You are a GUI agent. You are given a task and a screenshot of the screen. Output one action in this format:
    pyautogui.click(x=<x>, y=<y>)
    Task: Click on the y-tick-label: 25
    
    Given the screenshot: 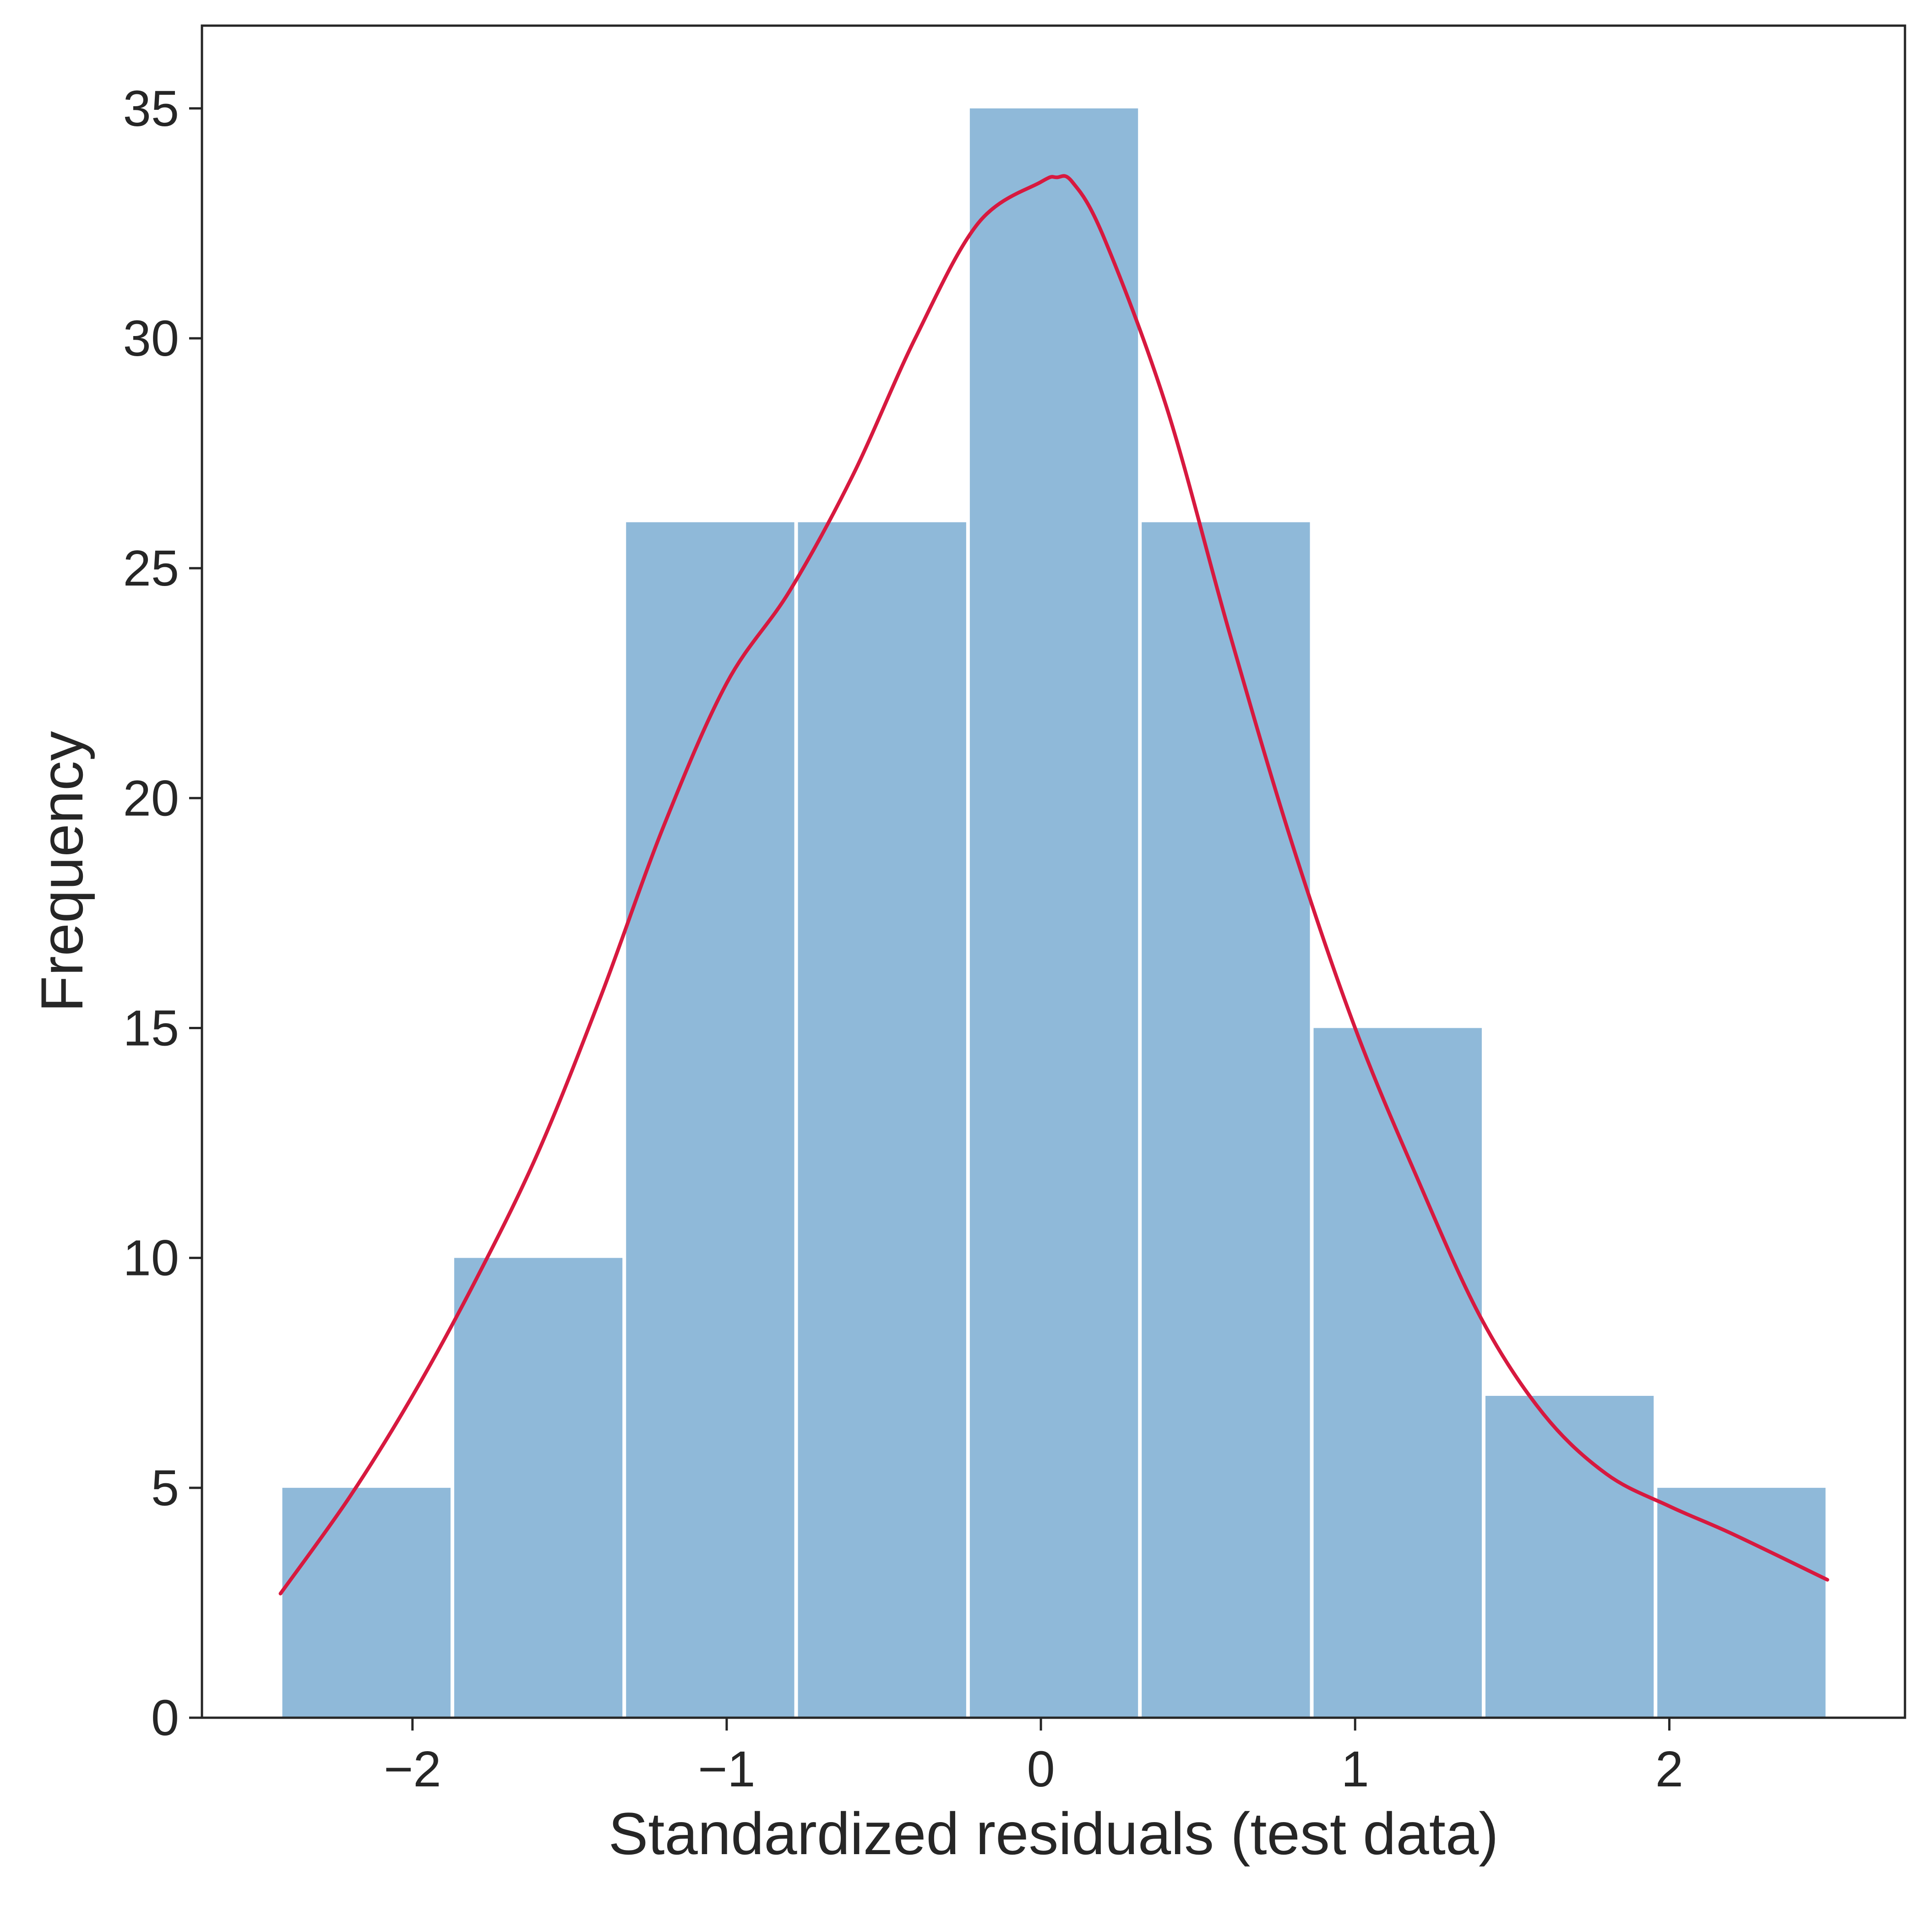 What is the action you would take?
    pyautogui.click(x=151, y=568)
    